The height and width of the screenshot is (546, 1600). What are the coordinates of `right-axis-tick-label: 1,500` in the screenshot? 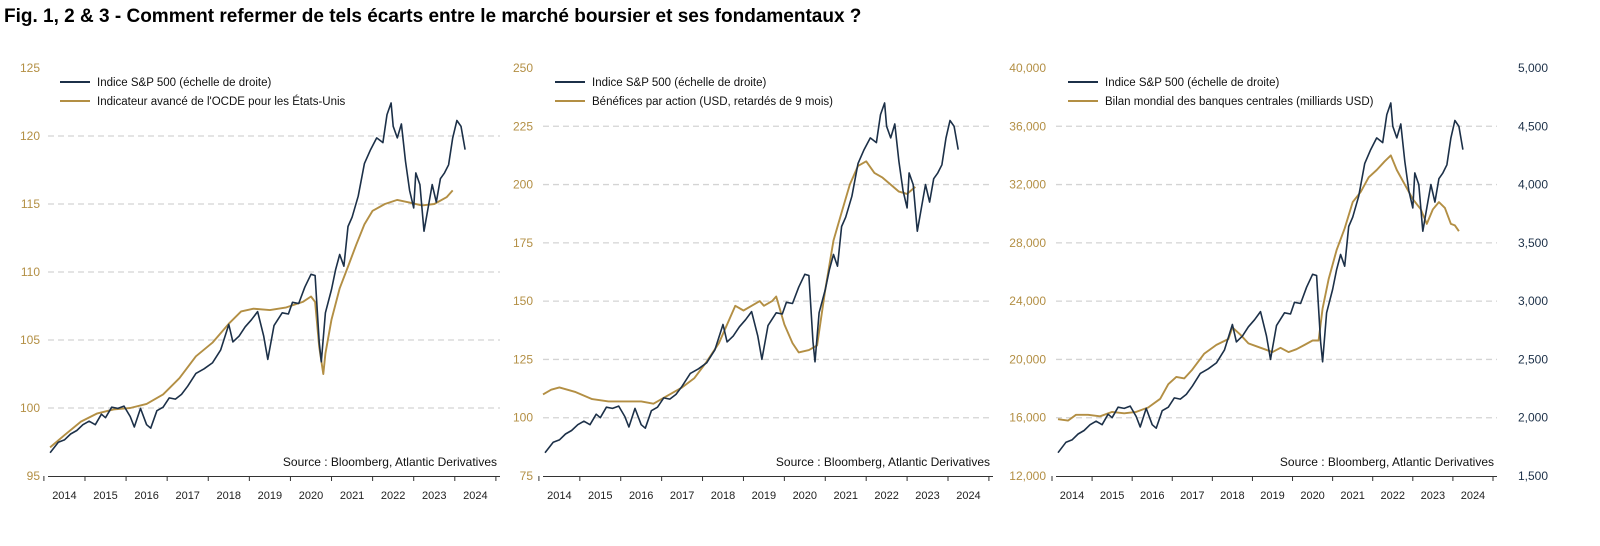 It's located at (1533, 476).